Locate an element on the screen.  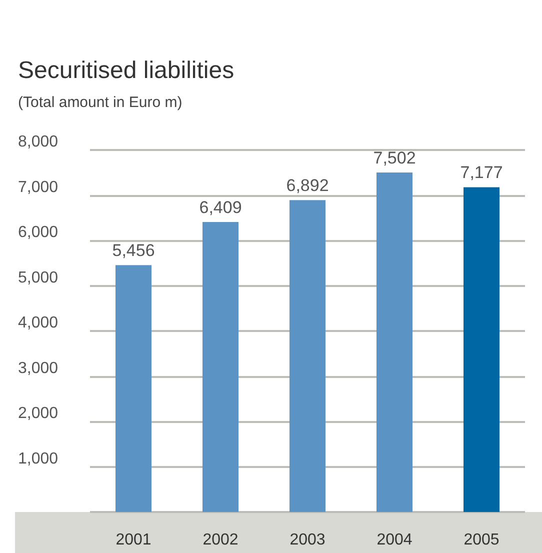
chart-title: Securitised liabilities is located at coordinates (126, 71).